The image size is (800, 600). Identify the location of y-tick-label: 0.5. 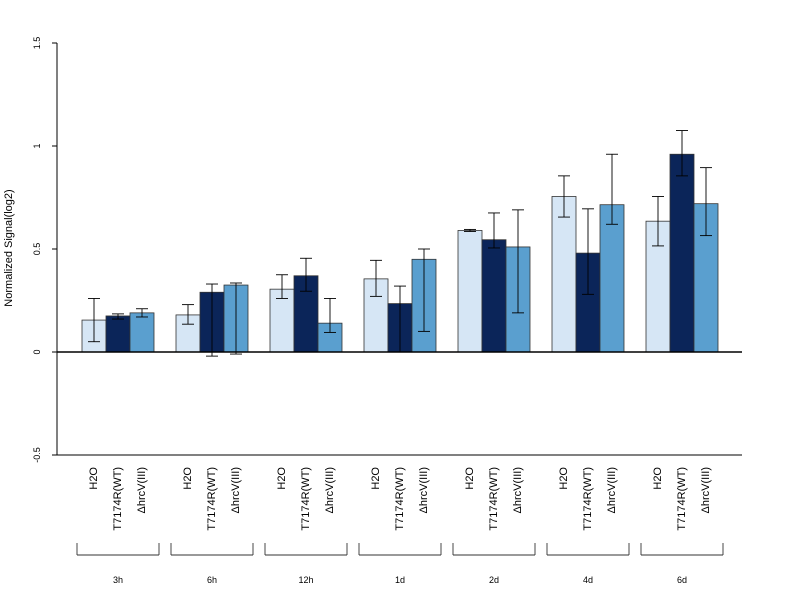
(37, 249).